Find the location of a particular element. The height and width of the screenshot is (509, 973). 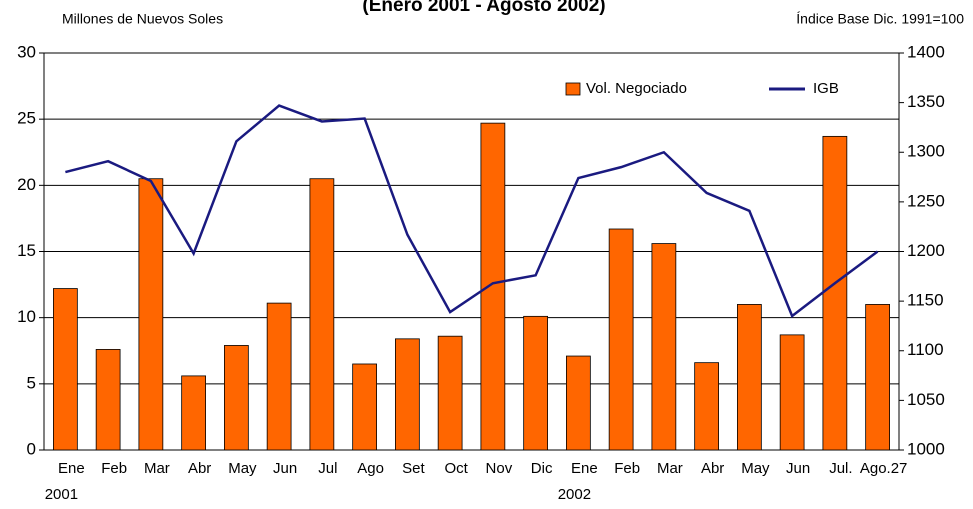

y-tick-label: 15 is located at coordinates (26, 250).